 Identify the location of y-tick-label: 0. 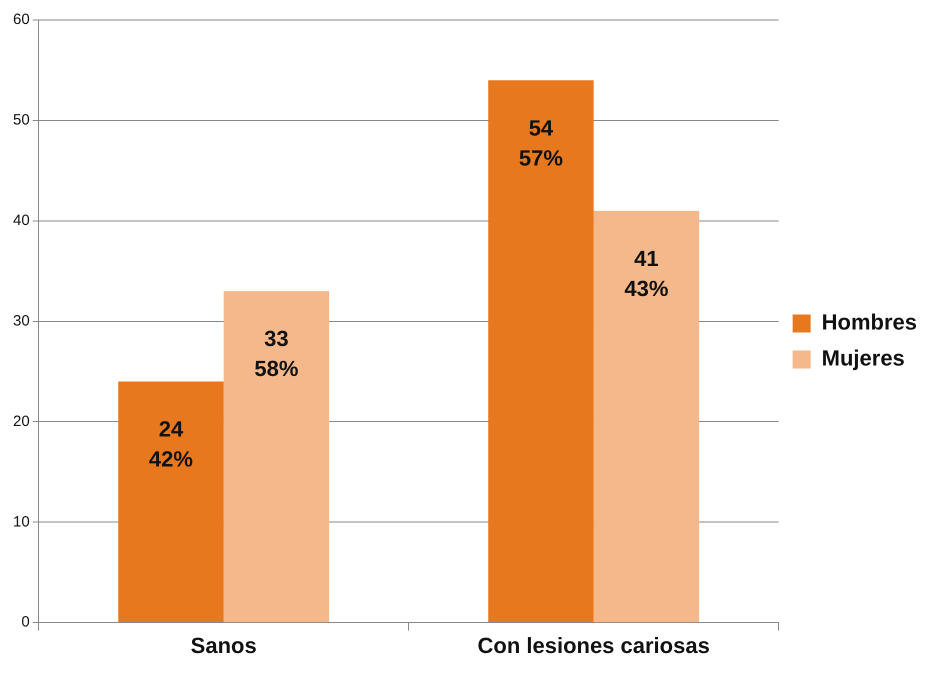
(25, 622).